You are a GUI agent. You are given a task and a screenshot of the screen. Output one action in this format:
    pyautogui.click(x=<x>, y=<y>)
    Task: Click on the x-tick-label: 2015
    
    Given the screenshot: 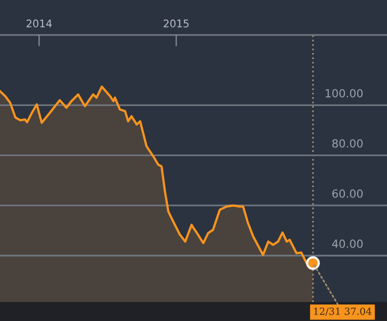 What is the action you would take?
    pyautogui.click(x=176, y=24)
    